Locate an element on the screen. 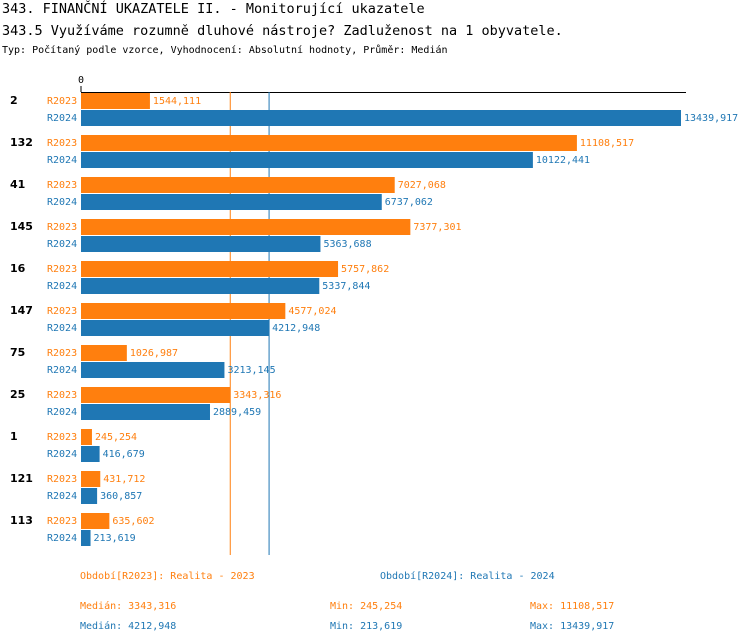 Image resolution: width=750 pixels, height=644 pixels. category-label: 132 is located at coordinates (21, 142).